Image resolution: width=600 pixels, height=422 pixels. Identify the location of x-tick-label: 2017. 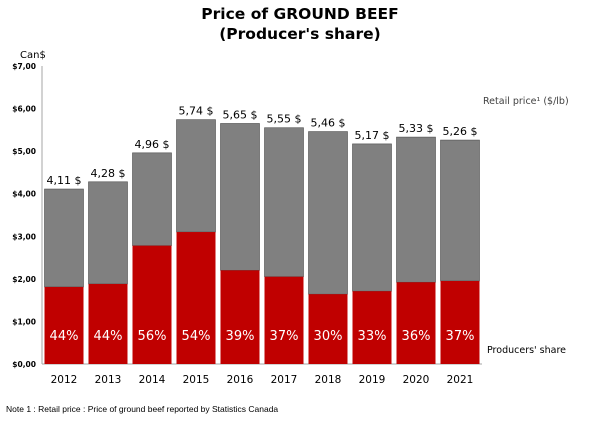
(284, 380).